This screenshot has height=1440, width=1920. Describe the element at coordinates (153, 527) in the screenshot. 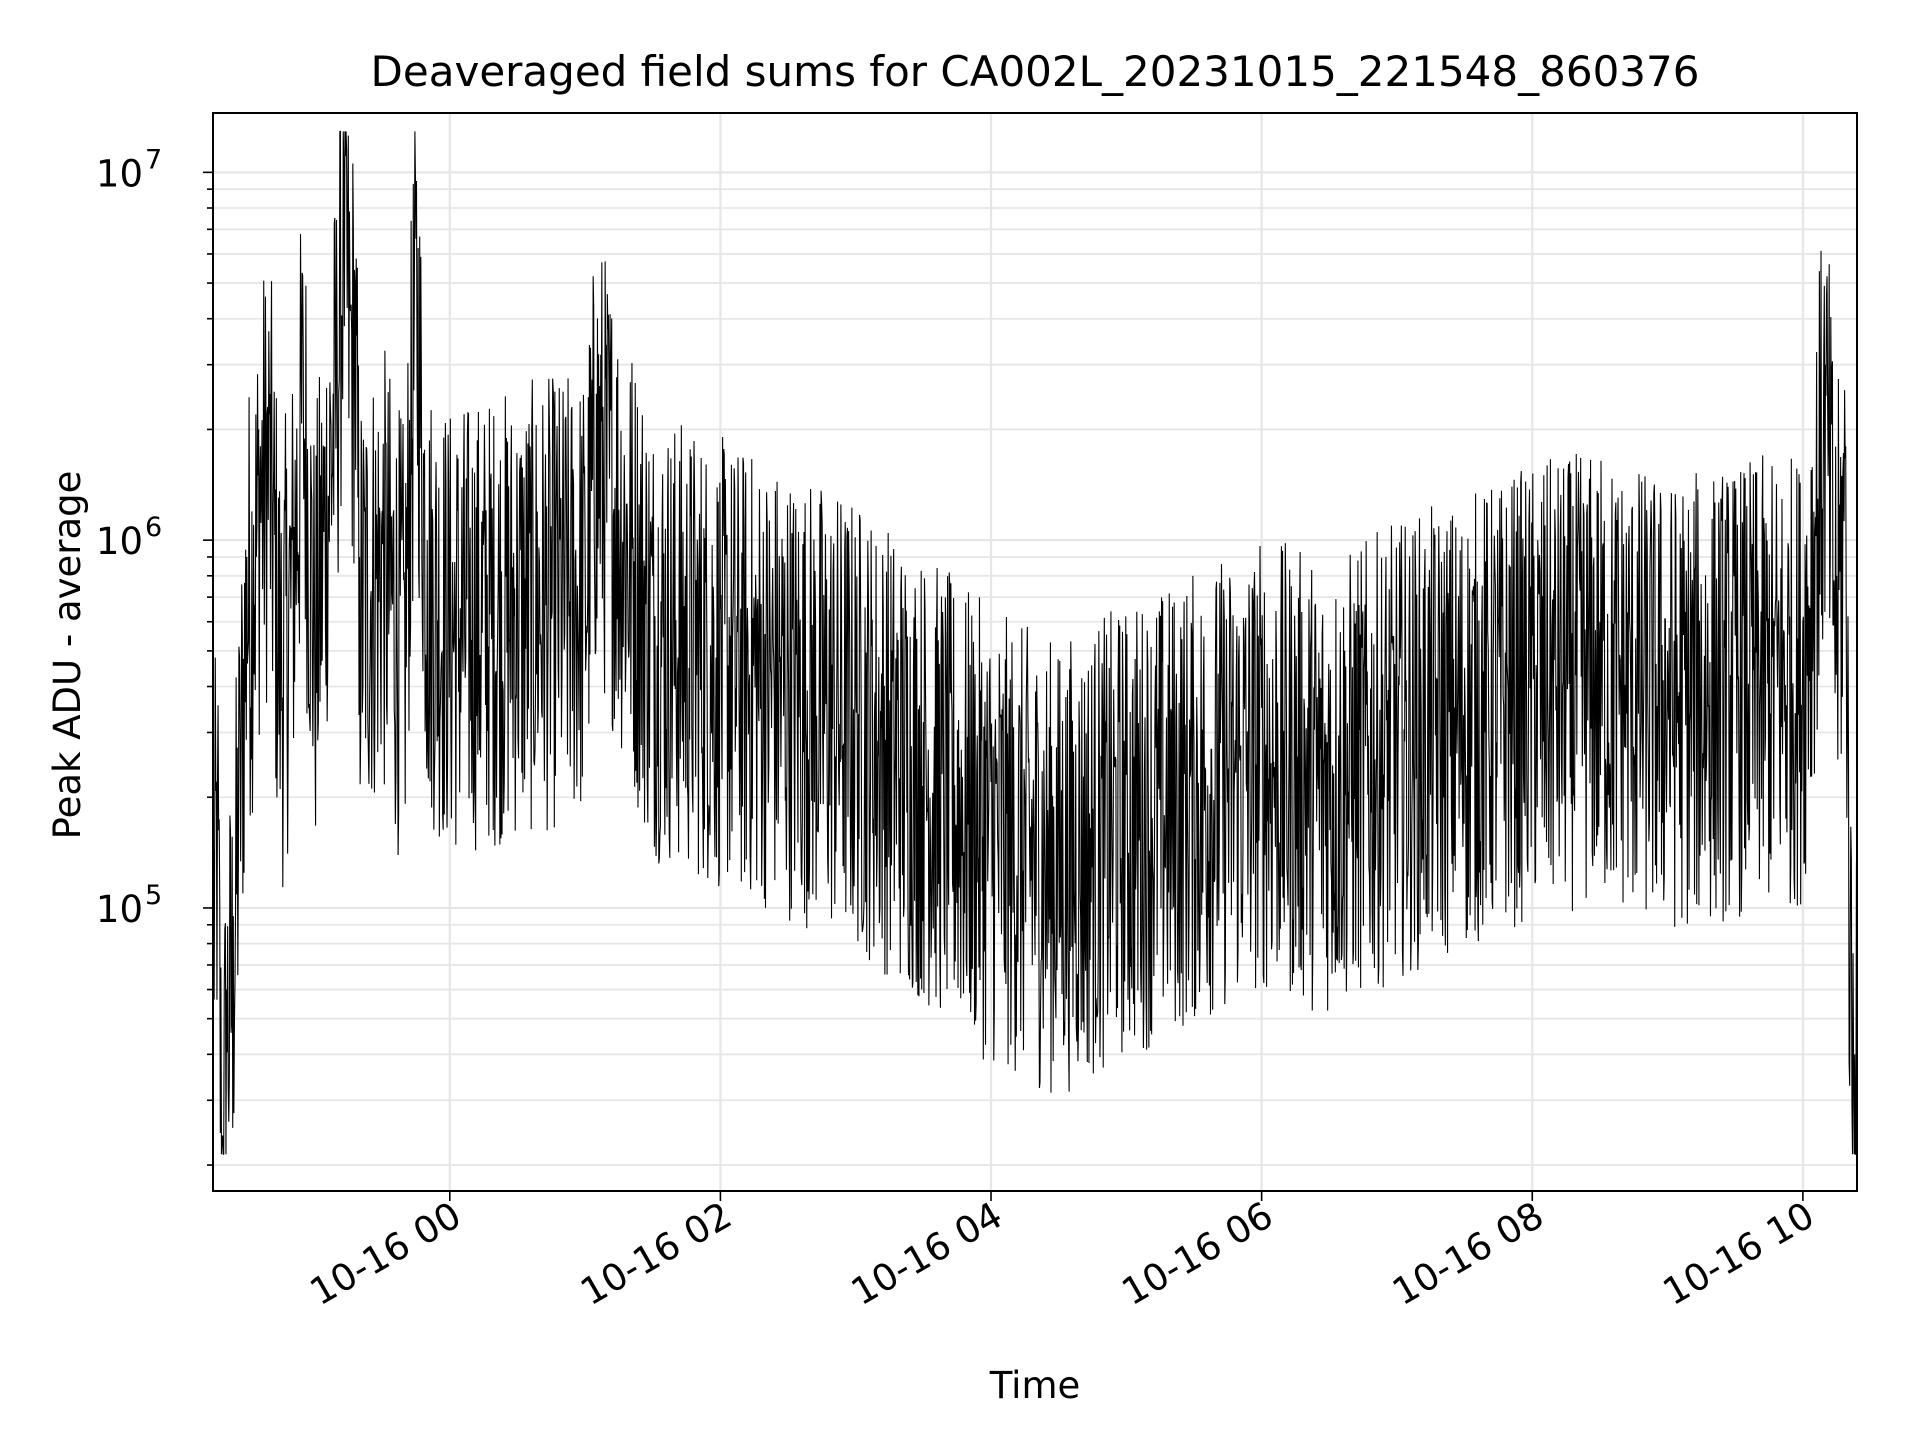

I see `y-tick-label-exponent: 6` at that location.